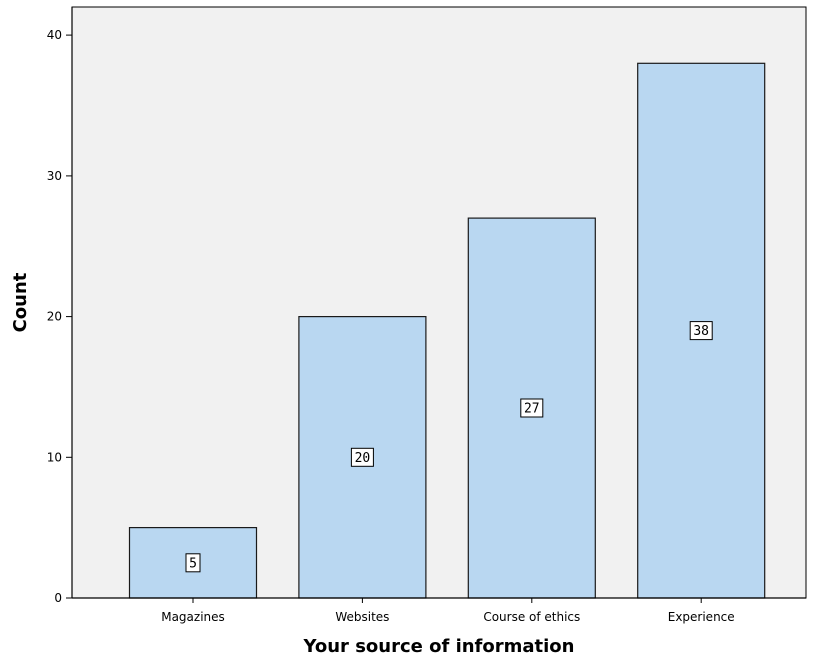 The image size is (813, 658). What do you see at coordinates (362, 617) in the screenshot?
I see `x-tick-label: Websites` at bounding box center [362, 617].